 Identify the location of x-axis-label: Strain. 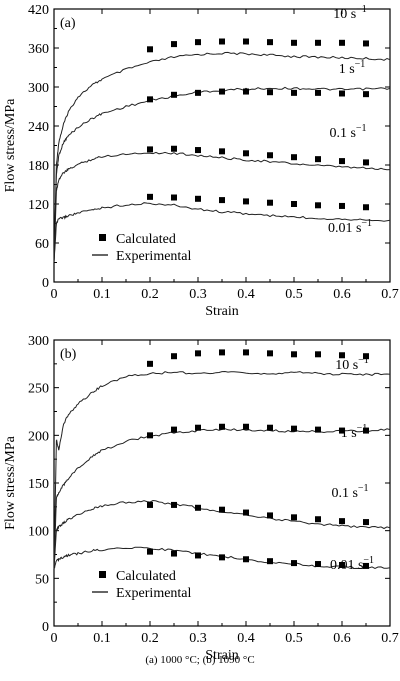
(221, 311).